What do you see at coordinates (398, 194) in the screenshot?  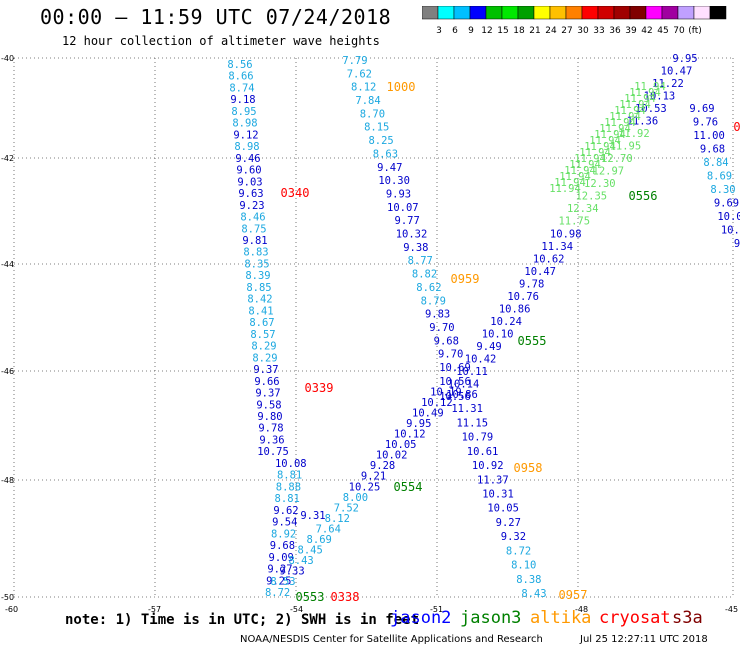 I see `wave-height-value: 9.93` at bounding box center [398, 194].